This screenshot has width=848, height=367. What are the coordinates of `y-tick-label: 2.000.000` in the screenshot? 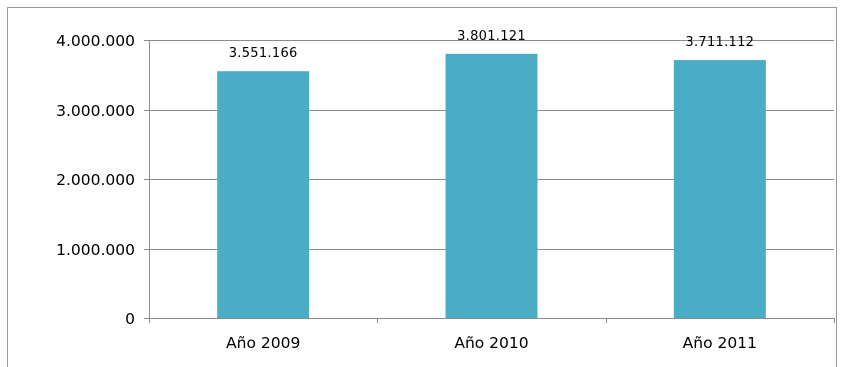 It's located at (95, 180).